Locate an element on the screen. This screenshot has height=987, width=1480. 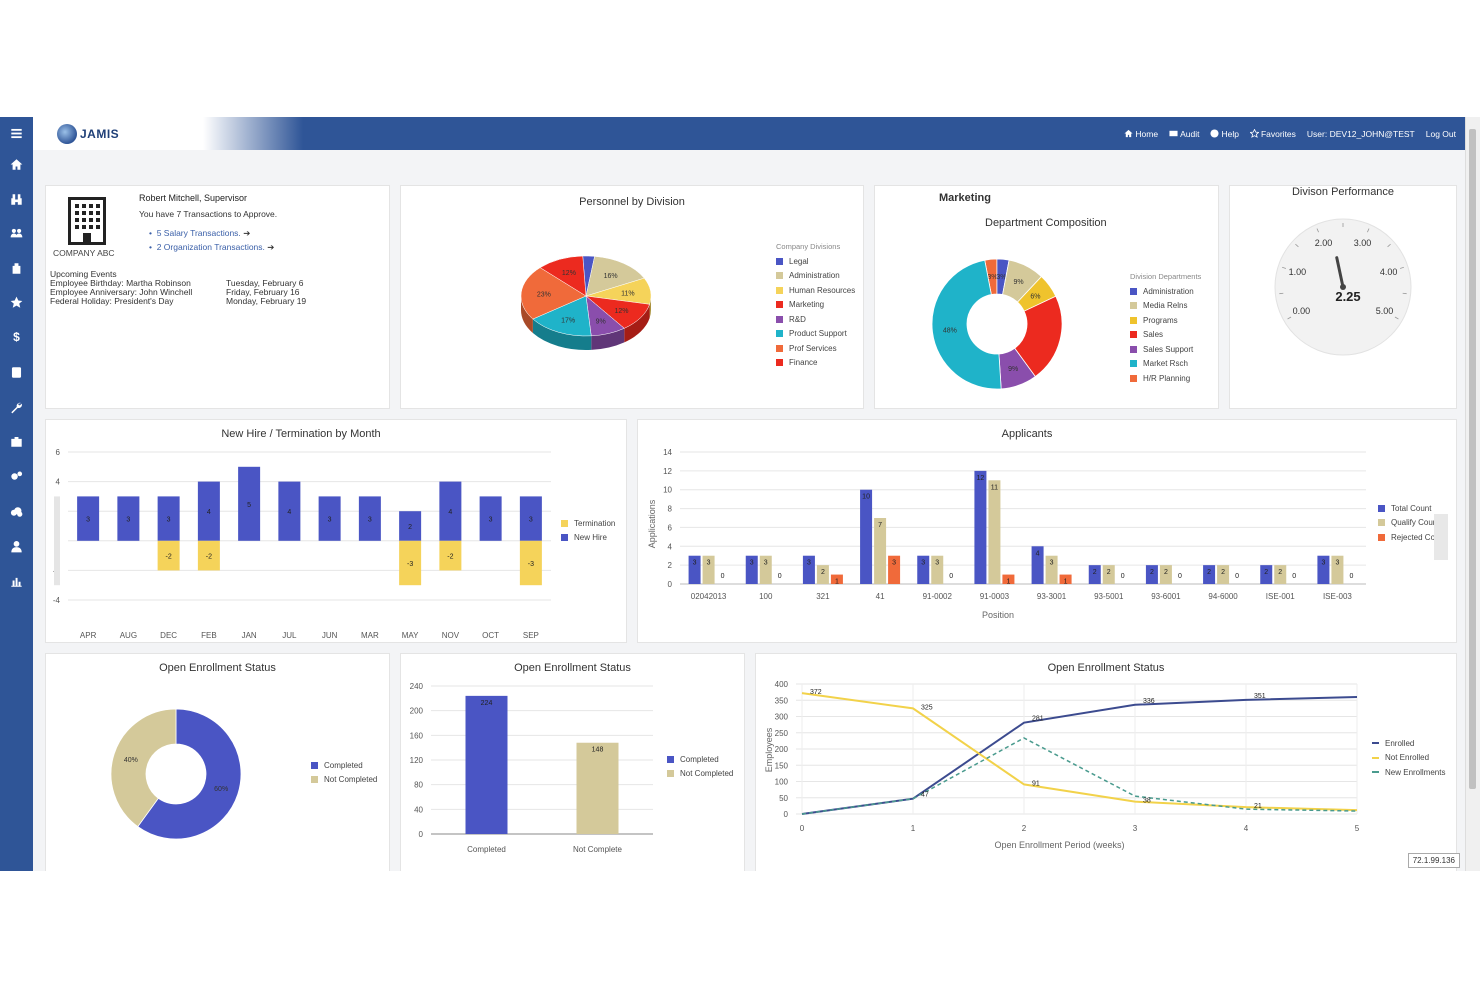
y-tick-label: 120 is located at coordinates (417, 760).